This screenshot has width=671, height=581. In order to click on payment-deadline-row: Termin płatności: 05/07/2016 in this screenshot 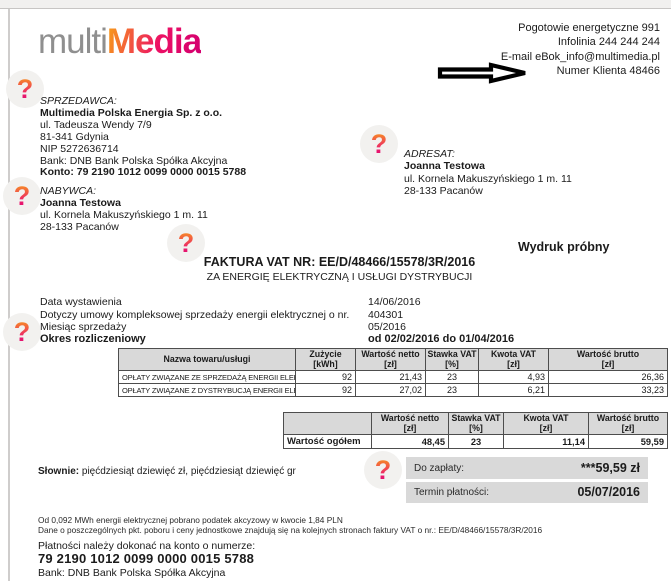, I will do `click(527, 492)`.